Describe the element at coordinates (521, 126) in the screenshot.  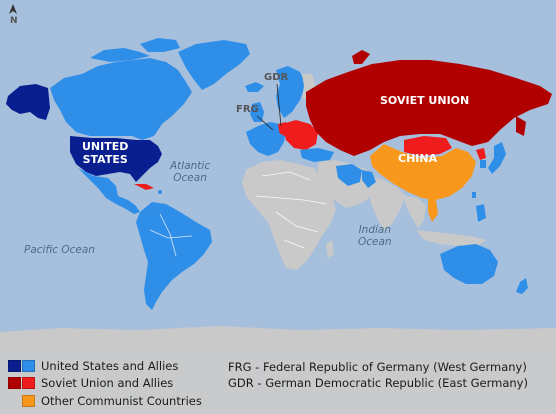
I see `kamchatka` at that location.